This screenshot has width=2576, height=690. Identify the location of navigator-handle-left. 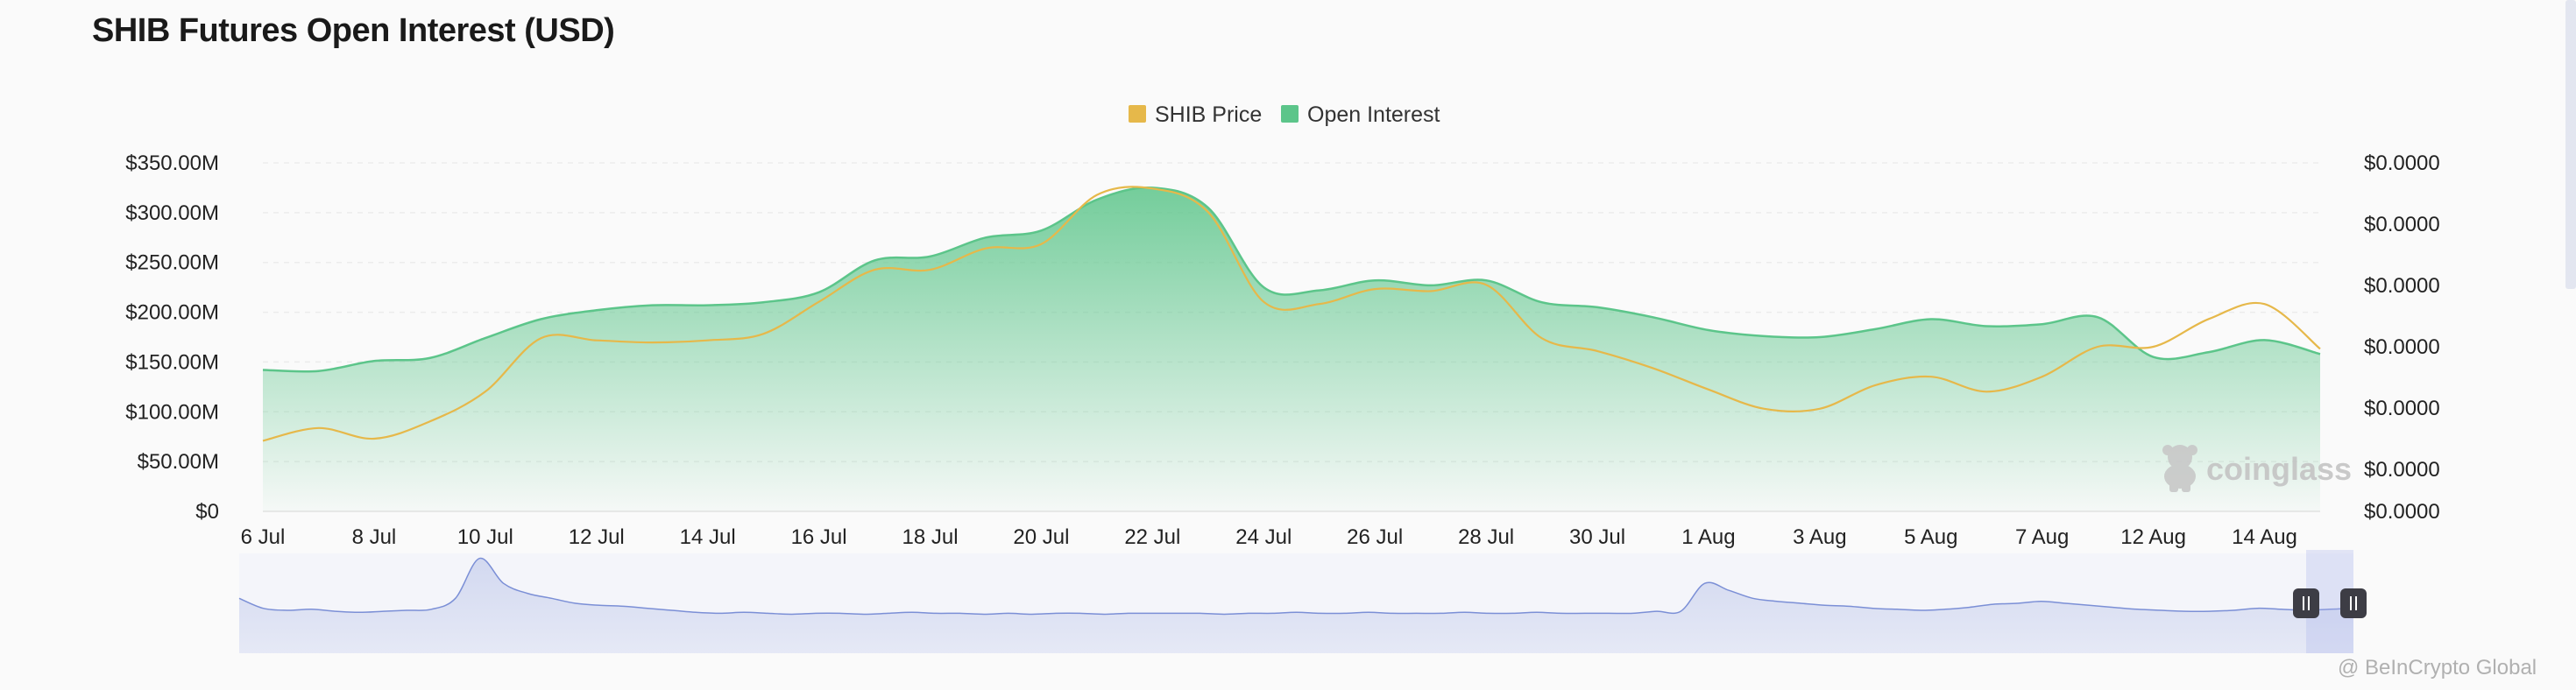
(2306, 603).